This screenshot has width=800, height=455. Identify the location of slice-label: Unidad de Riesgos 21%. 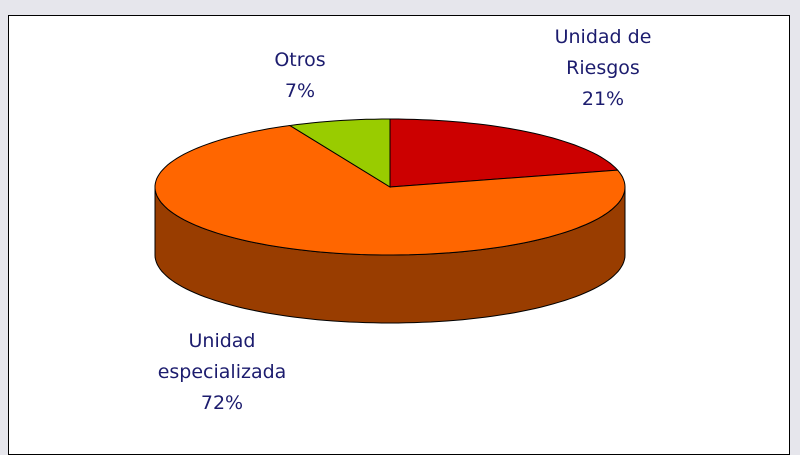
(603, 68).